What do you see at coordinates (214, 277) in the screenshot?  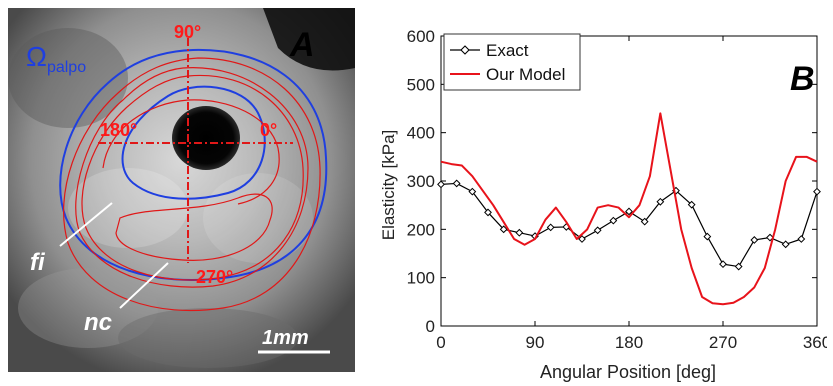 I see `angle-label-270: 270°` at bounding box center [214, 277].